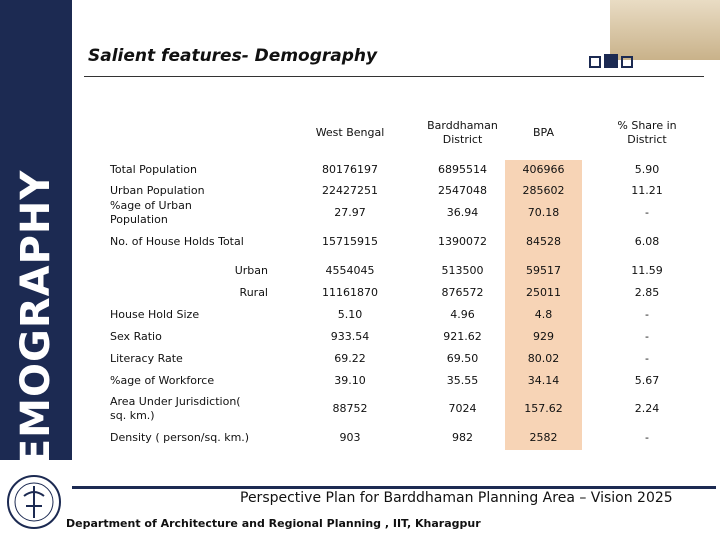 This screenshot has width=720, height=540. I want to click on table-cell: 876572, so click(462, 292).